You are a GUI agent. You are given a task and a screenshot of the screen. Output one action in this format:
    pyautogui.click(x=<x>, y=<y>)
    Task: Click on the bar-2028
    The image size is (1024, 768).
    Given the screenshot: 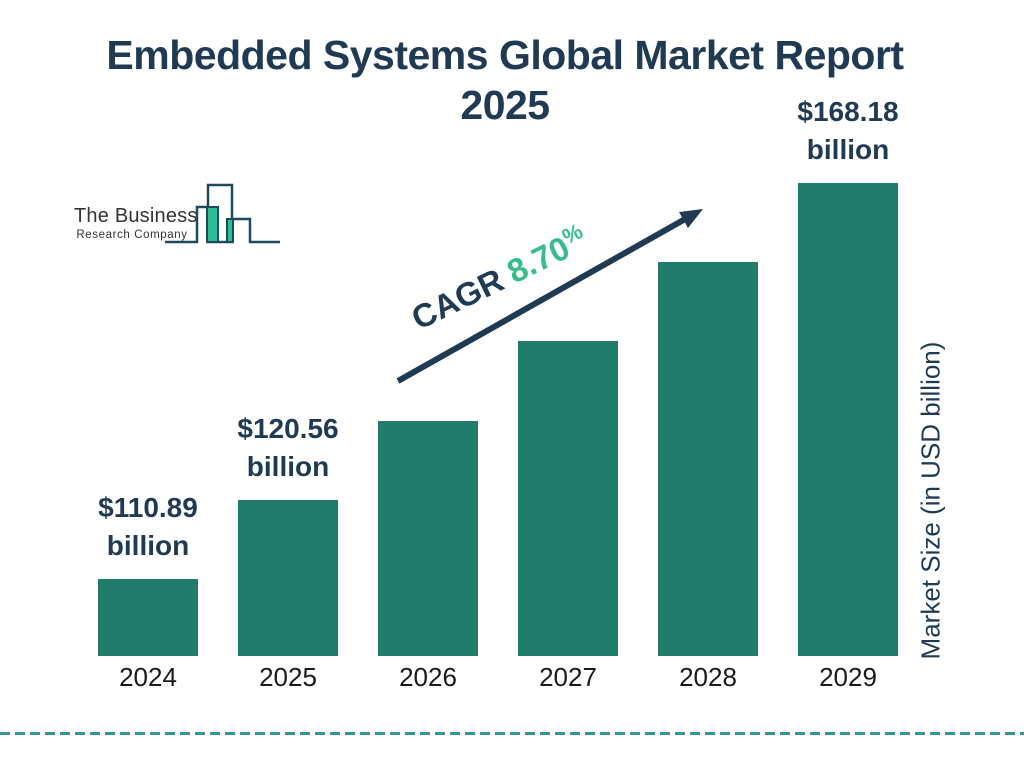 What is the action you would take?
    pyautogui.click(x=708, y=459)
    